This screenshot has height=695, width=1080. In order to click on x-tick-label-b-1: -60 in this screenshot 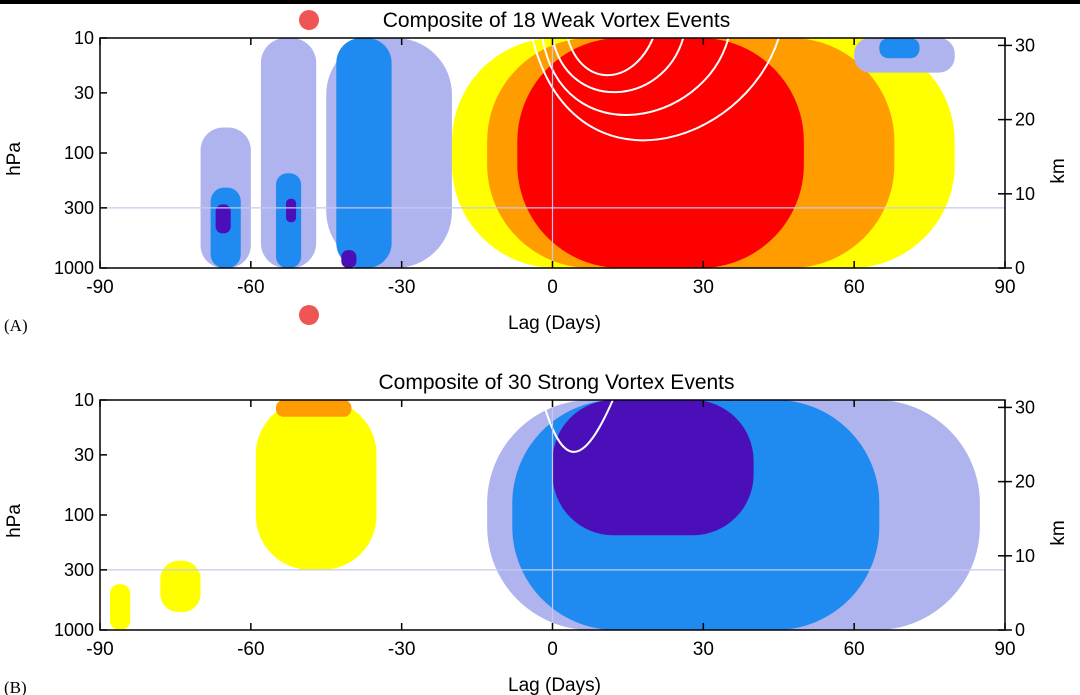, I will do `click(250, 649)`.